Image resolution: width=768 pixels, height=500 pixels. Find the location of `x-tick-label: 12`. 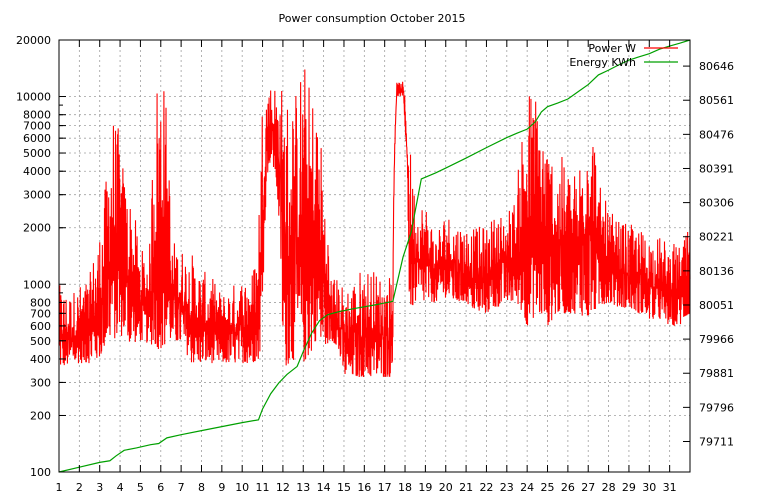

x-tick-label: 12 is located at coordinates (283, 487).